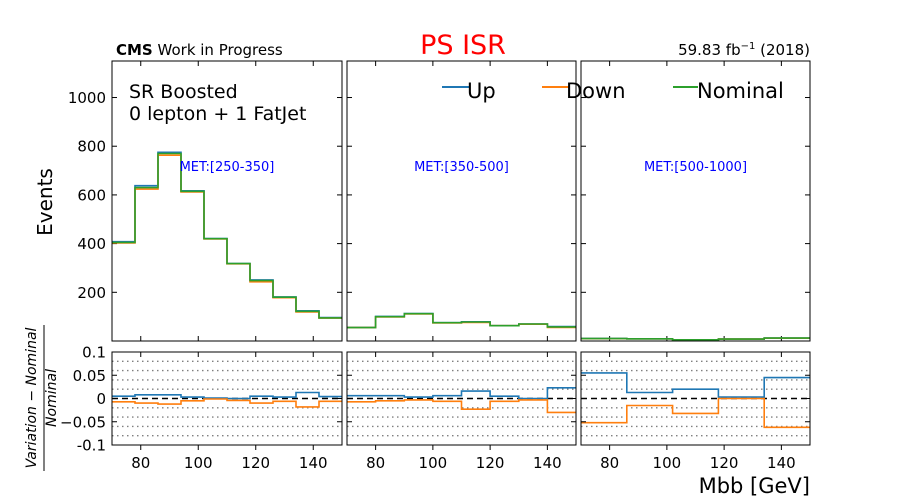 This screenshot has width=900, height=500. I want to click on cms-label: CMS Work in Progress, so click(199, 50).